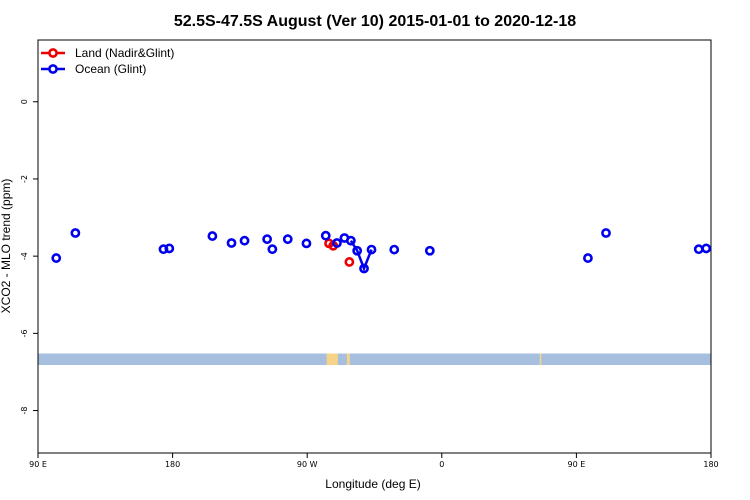  I want to click on x-tick-label: 0, so click(441, 464).